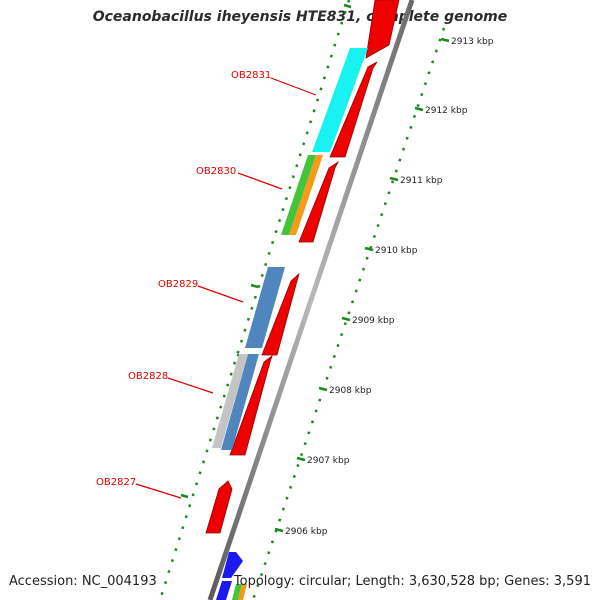 The image size is (600, 600). I want to click on gene-label-ob2831: OB2831, so click(251, 75).